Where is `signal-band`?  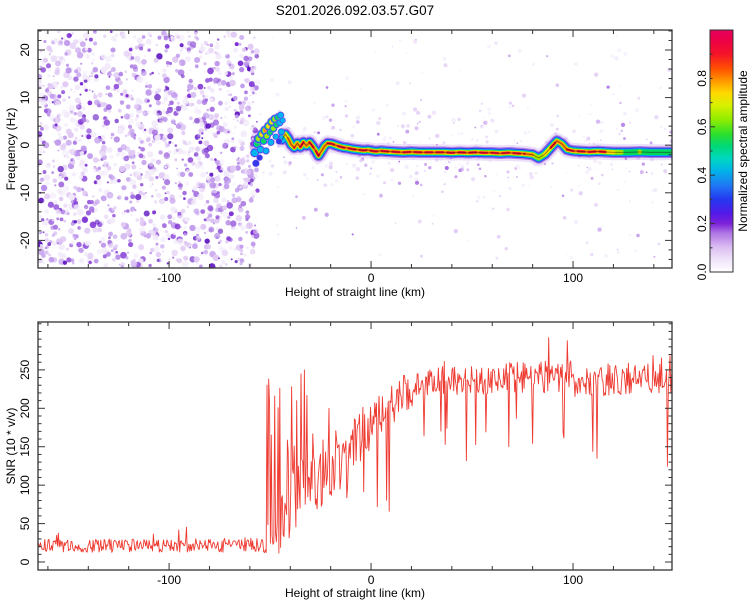
signal-band is located at coordinates (473, 146).